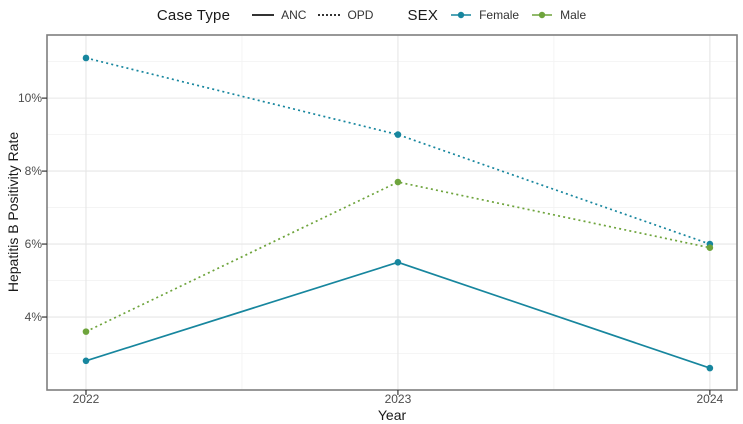 The height and width of the screenshot is (424, 743). What do you see at coordinates (329, 15) in the screenshot?
I see `opd-dotted-line-key-icon` at bounding box center [329, 15].